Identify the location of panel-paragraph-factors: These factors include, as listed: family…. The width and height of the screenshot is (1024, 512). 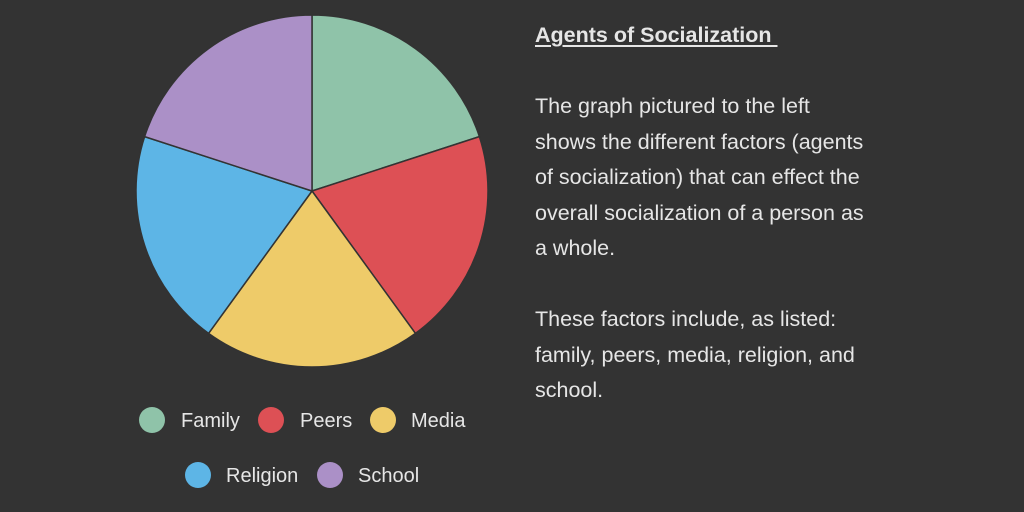
(695, 354).